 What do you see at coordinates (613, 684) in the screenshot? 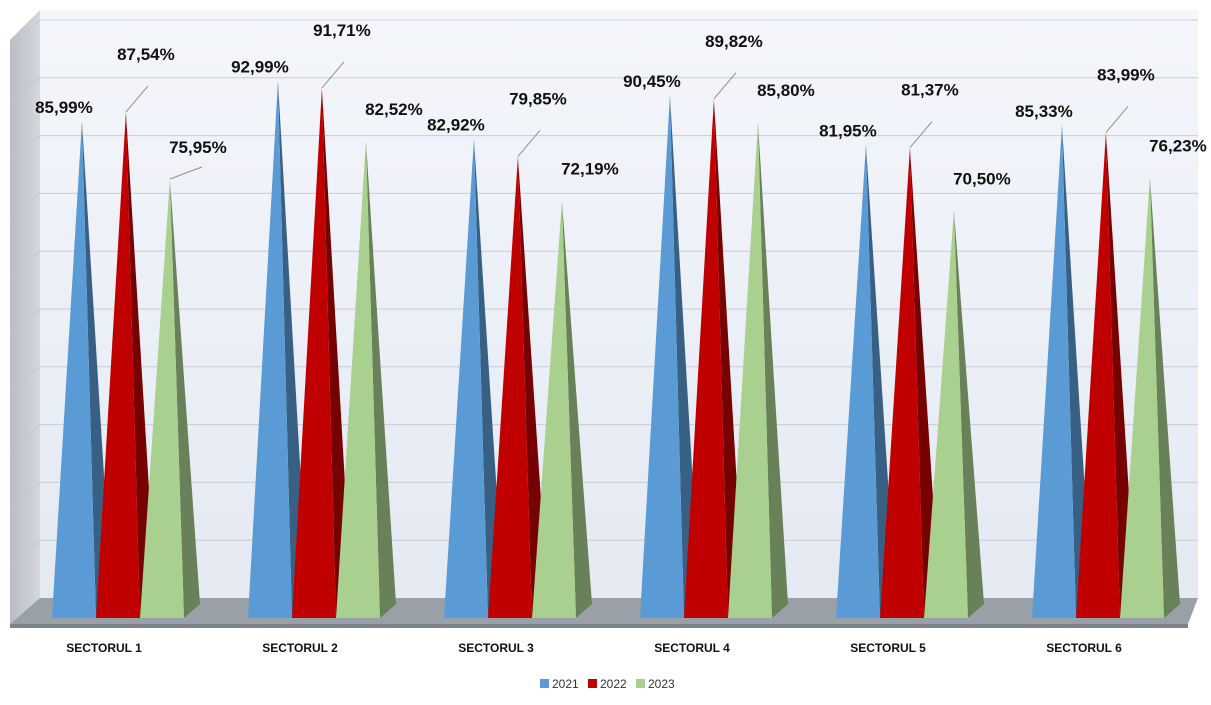
I see `legend-label-2022: 2022` at bounding box center [613, 684].